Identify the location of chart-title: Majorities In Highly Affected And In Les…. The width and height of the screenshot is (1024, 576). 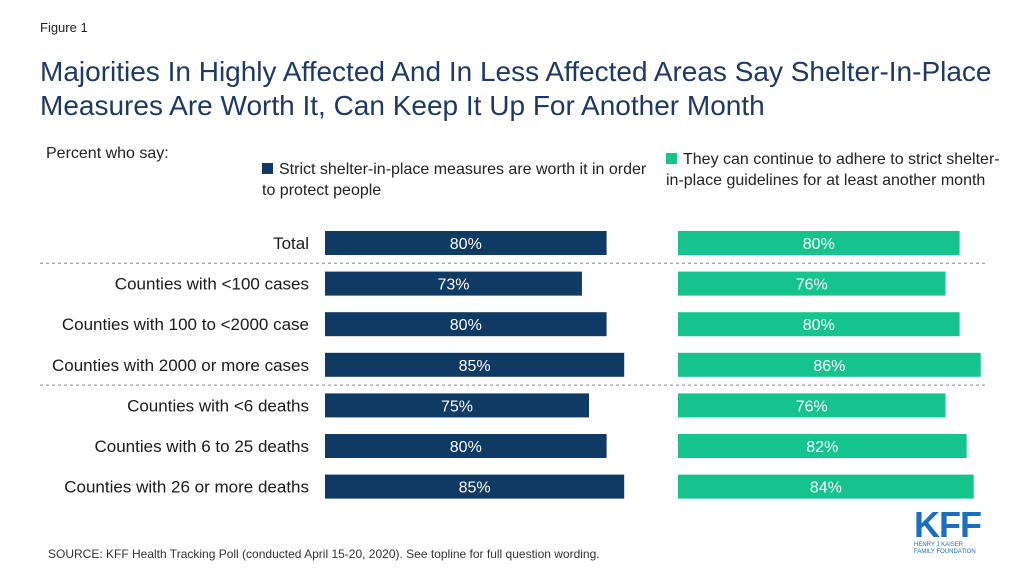
(516, 88).